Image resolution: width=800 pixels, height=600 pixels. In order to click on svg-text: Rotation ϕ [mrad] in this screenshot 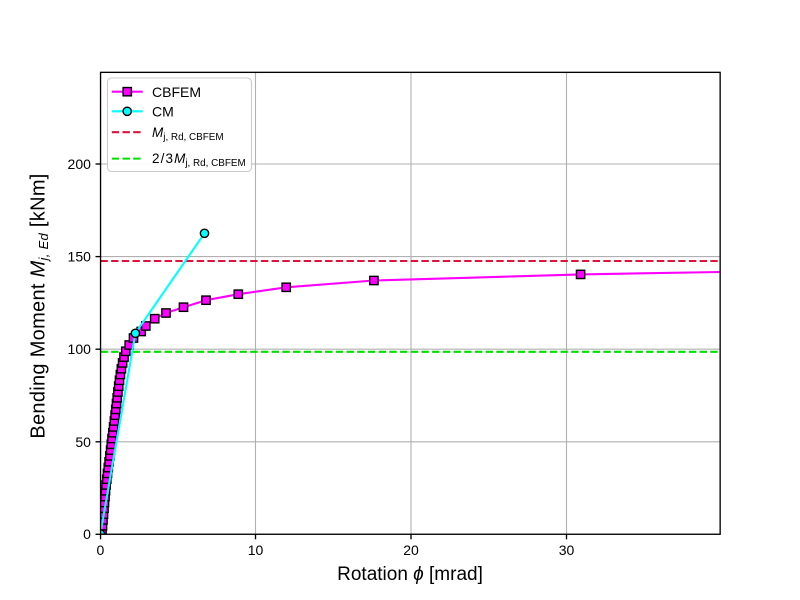, I will do `click(410, 574)`.